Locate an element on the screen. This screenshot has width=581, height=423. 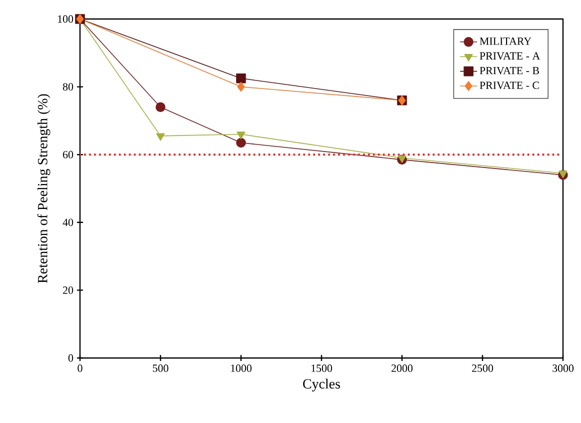
x-tick-label: 2000 is located at coordinates (402, 368).